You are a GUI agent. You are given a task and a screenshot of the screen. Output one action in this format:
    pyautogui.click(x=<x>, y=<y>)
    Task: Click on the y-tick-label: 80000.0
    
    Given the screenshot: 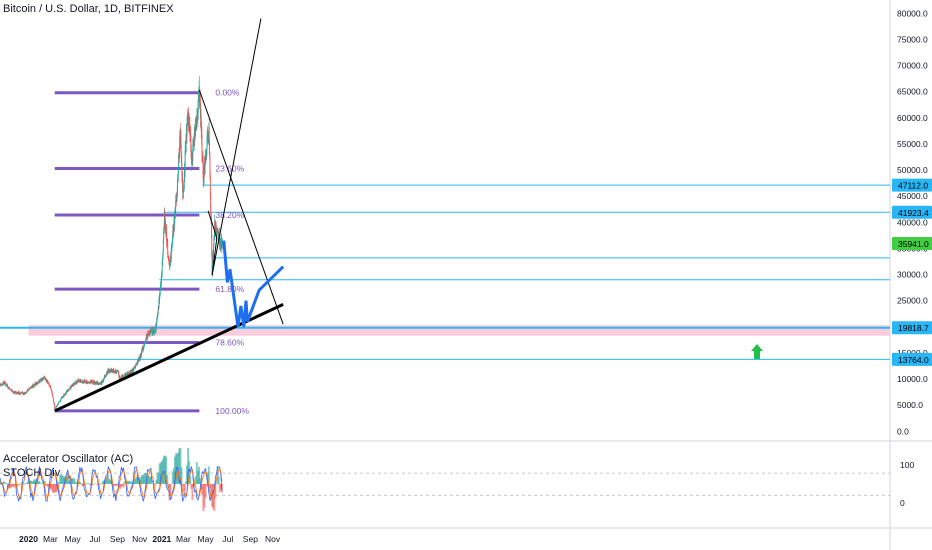 What is the action you would take?
    pyautogui.click(x=912, y=13)
    